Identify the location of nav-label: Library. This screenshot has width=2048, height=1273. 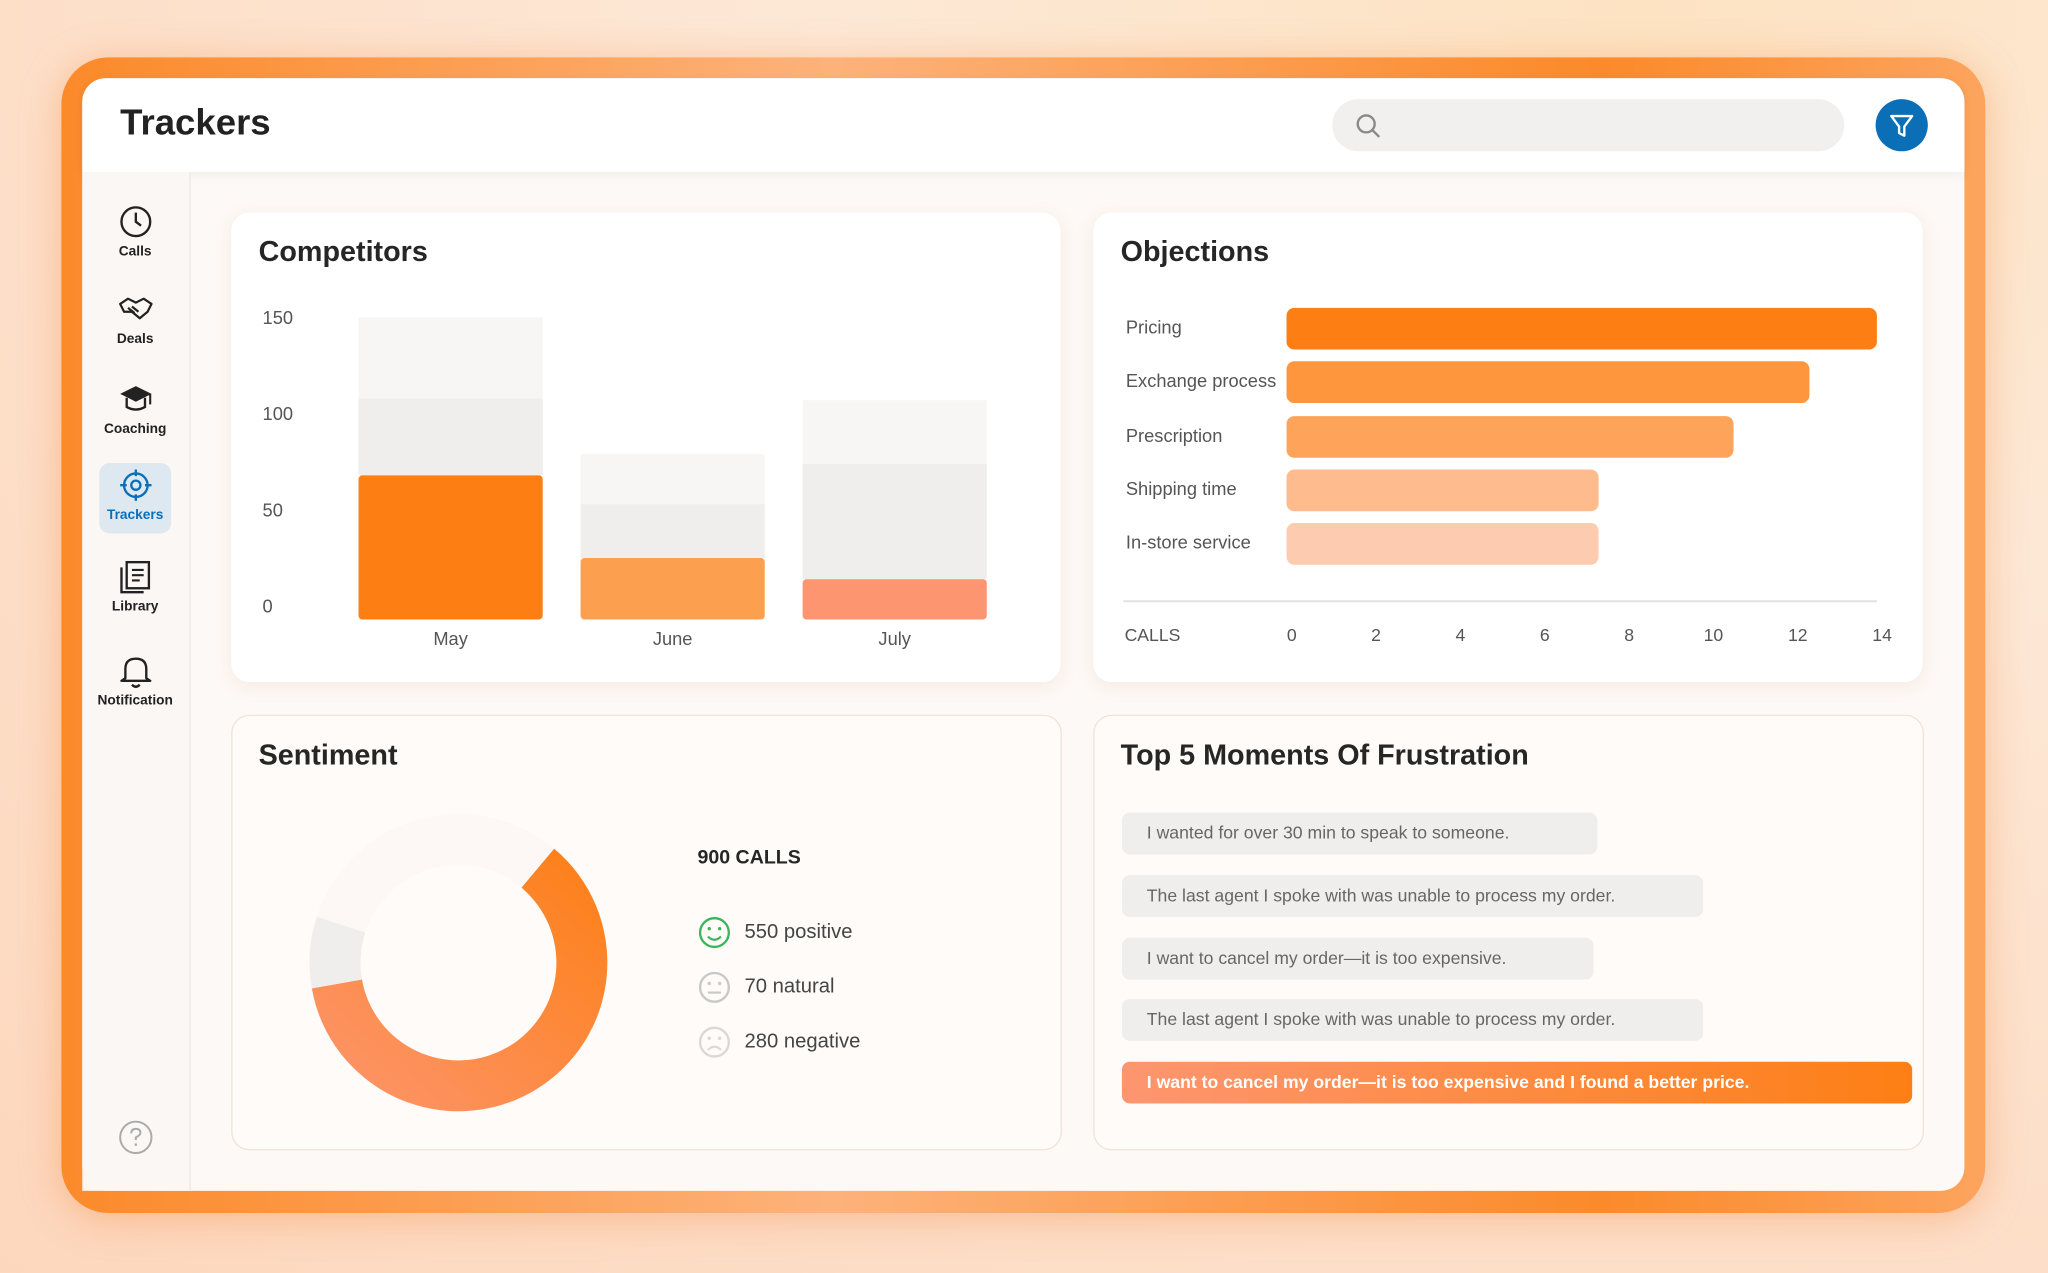
(135, 606).